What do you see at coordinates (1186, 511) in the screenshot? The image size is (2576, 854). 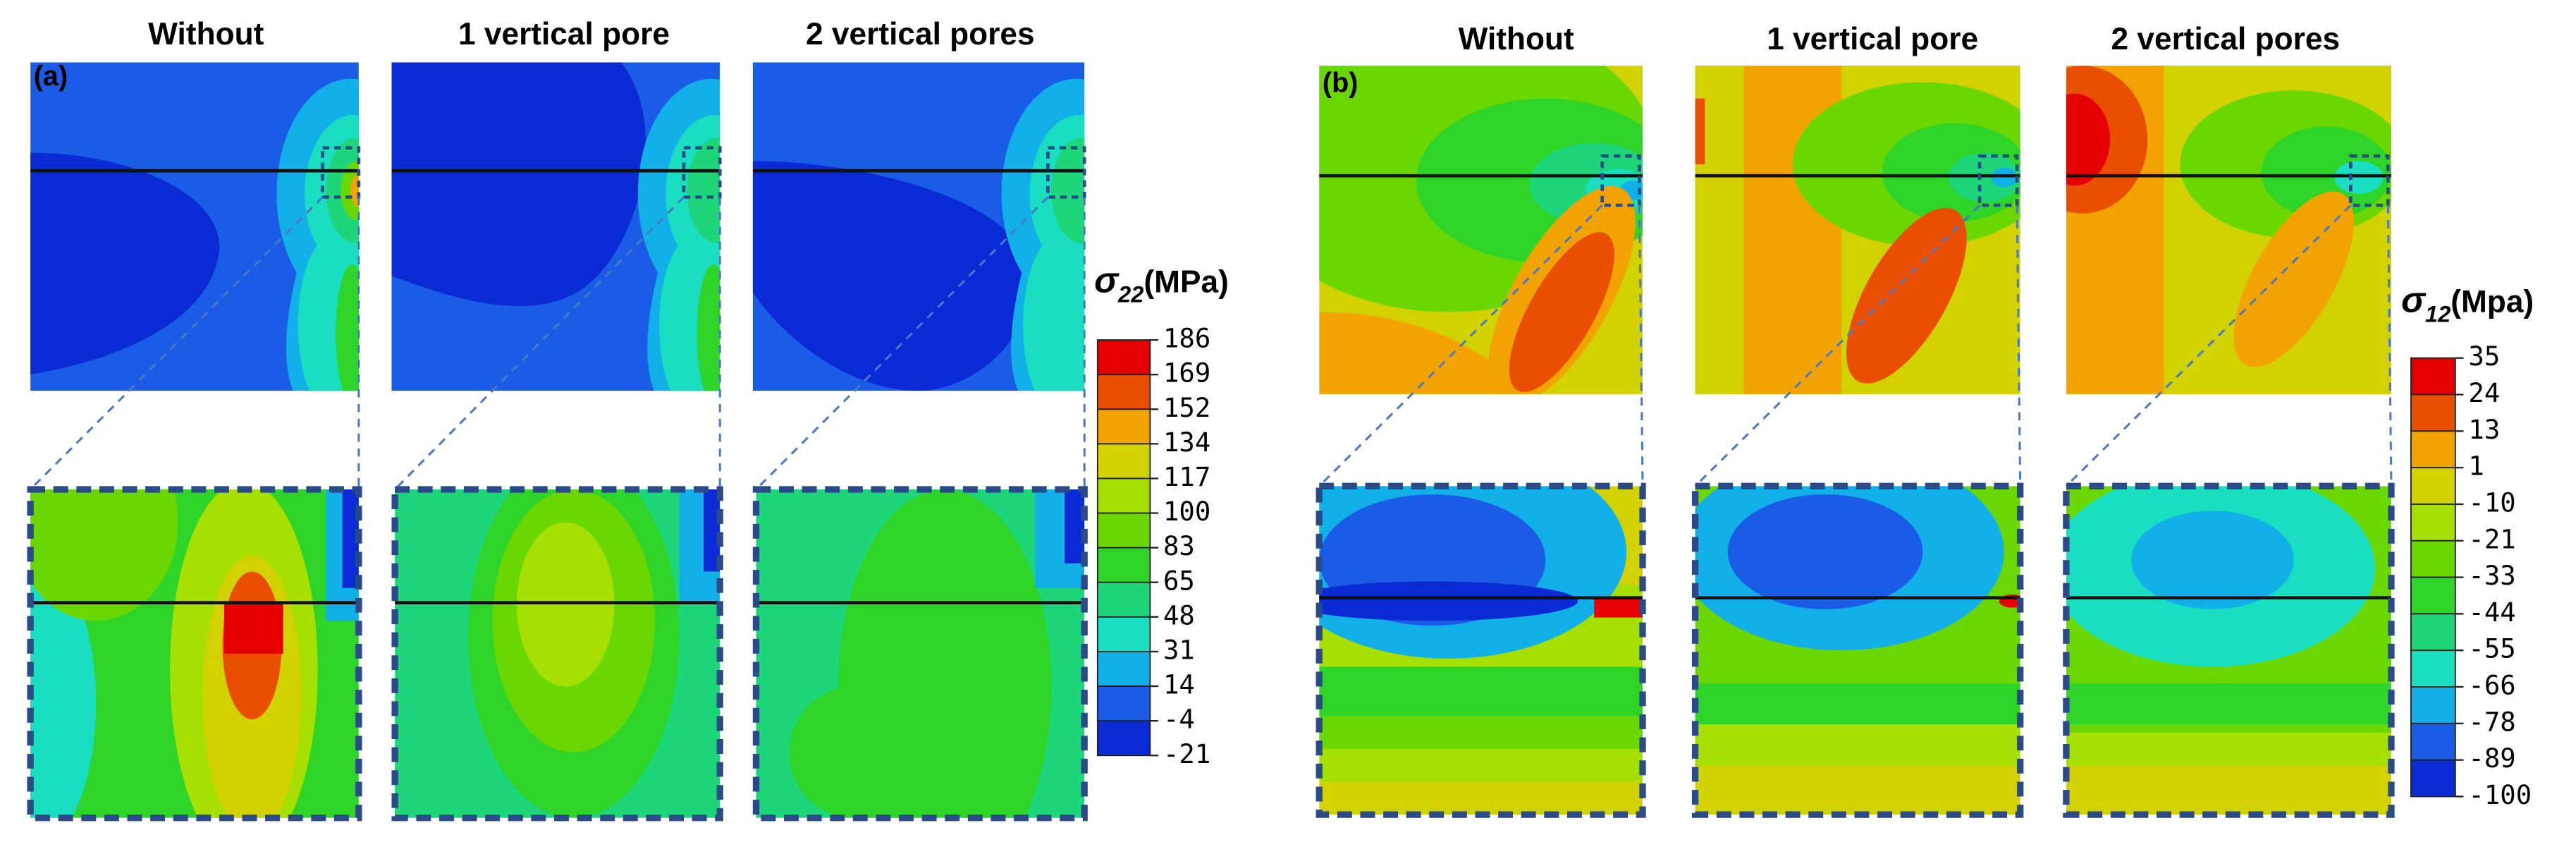 I see `colorbar-level: 100` at bounding box center [1186, 511].